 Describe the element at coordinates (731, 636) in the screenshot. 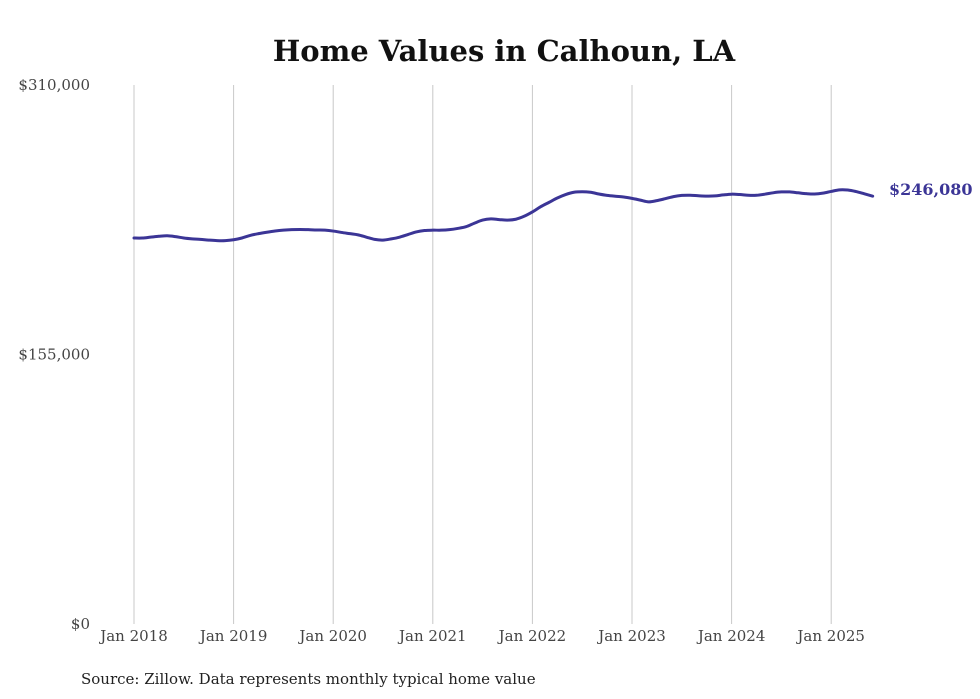

I see `x-tick-label: Jan 2024` at that location.